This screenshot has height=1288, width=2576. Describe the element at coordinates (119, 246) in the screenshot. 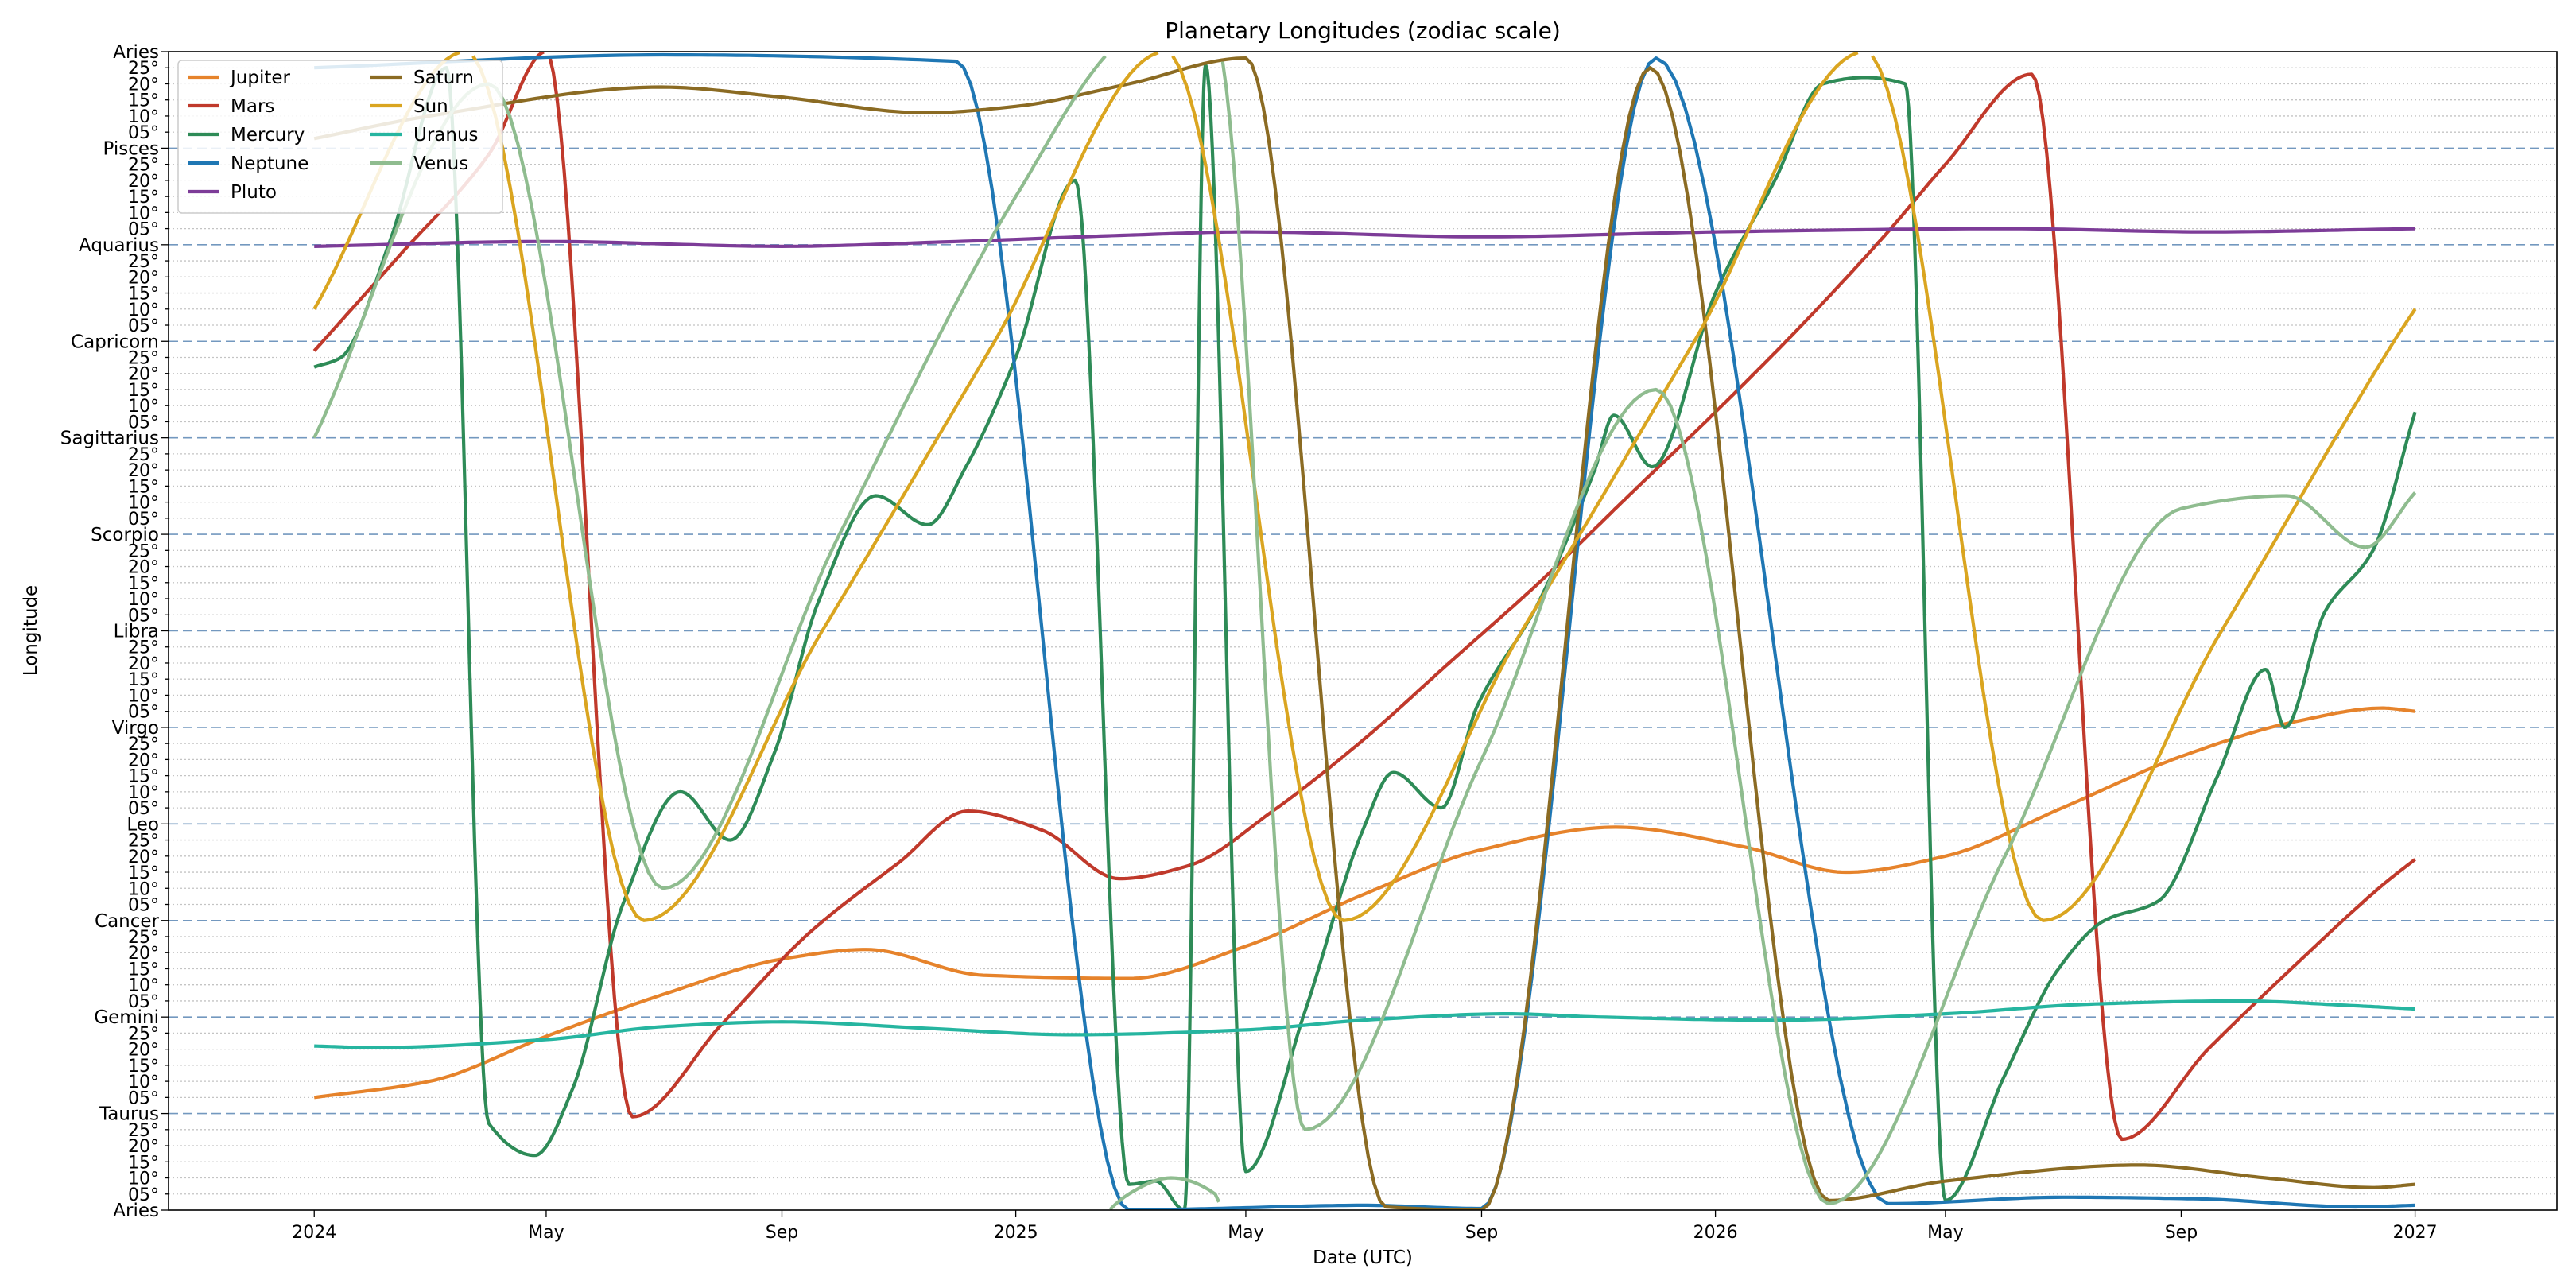

I see `y-tick-sign-label: Aquarius` at that location.